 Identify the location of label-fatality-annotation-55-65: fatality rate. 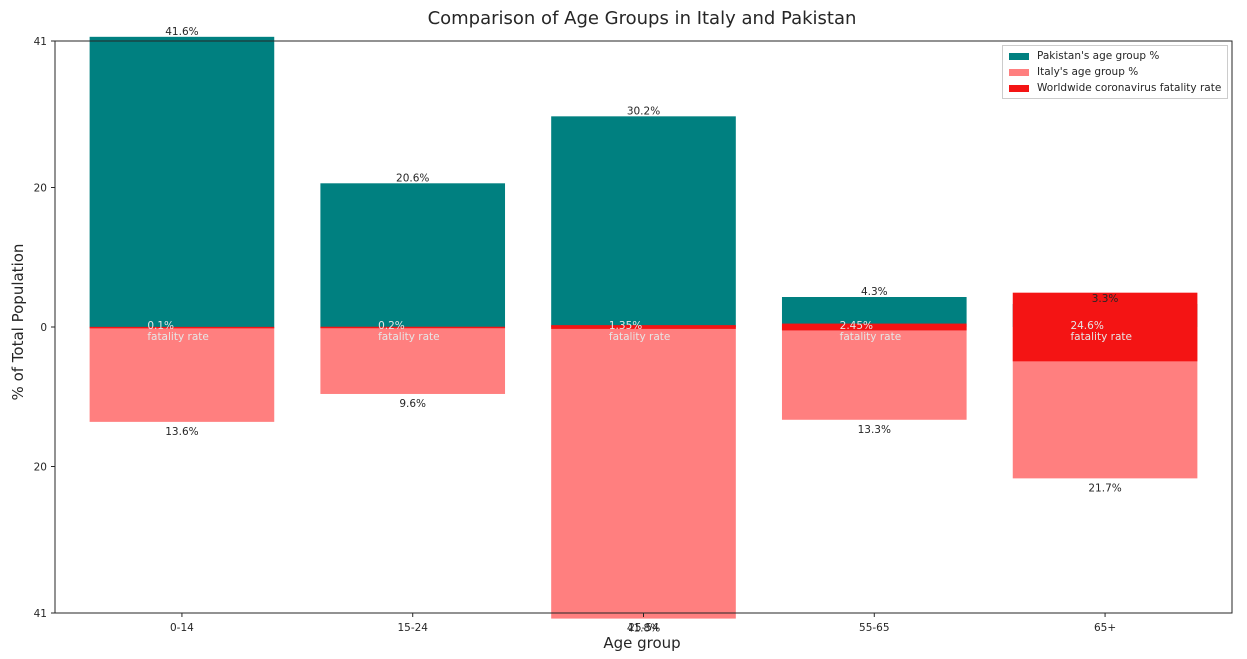
(871, 337).